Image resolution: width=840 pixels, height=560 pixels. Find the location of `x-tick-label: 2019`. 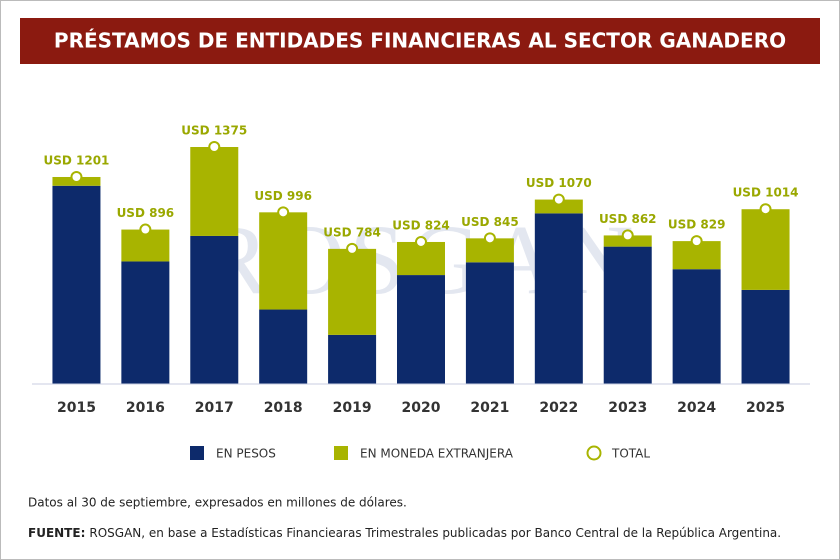

x-tick-label: 2019 is located at coordinates (352, 408).